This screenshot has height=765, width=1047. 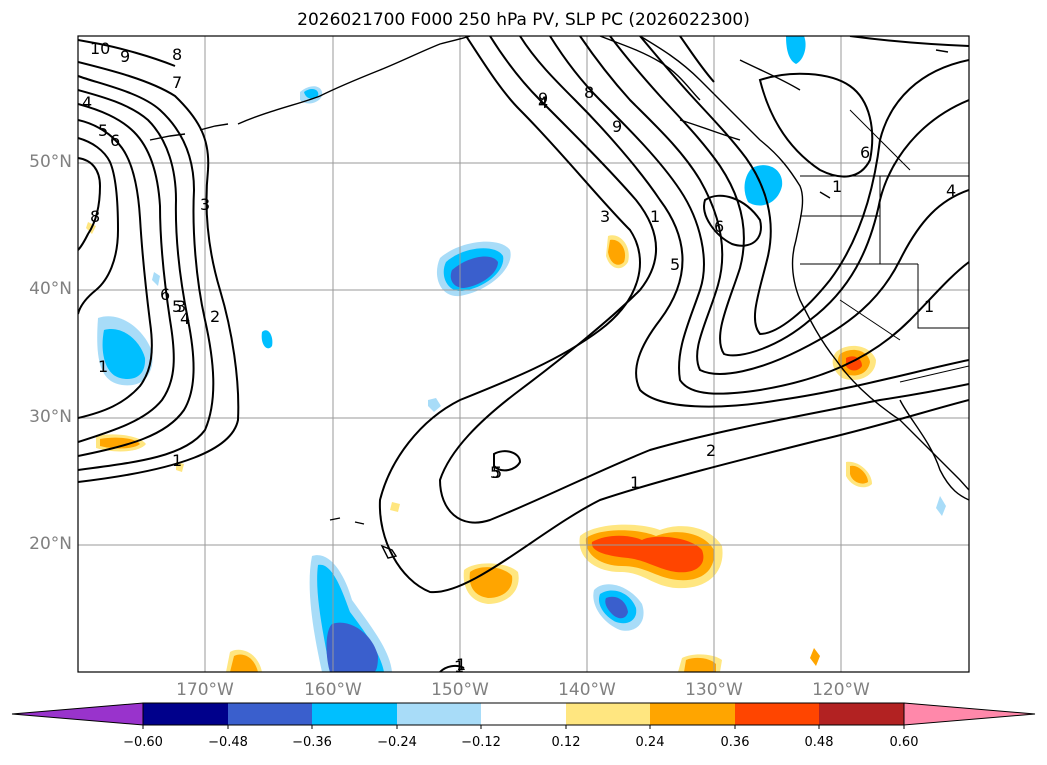 What do you see at coordinates (50, 544) in the screenshot?
I see `lat-label-20n: 20°N` at bounding box center [50, 544].